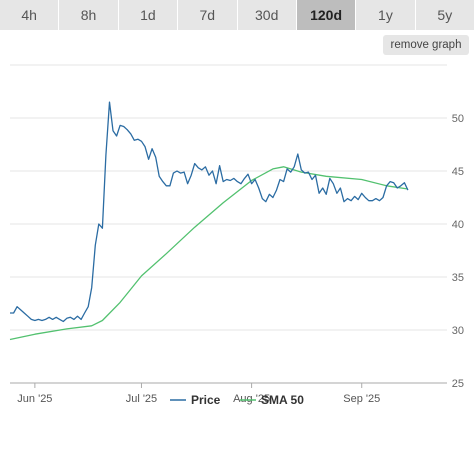 The height and width of the screenshot is (455, 474). I want to click on tab-1d: 1d, so click(148, 15).